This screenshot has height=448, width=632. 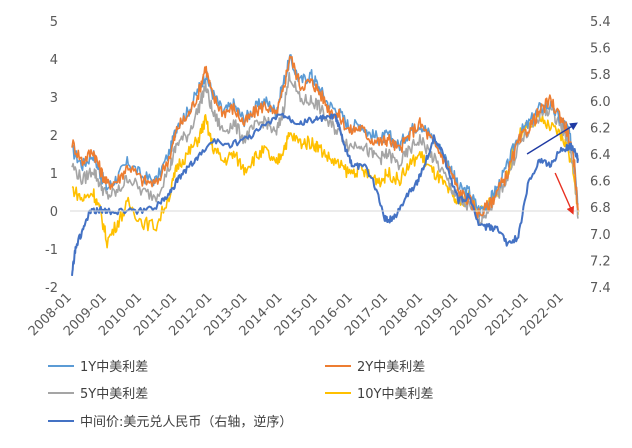 I want to click on legend-item: 1Y中美利差, so click(x=98, y=367).